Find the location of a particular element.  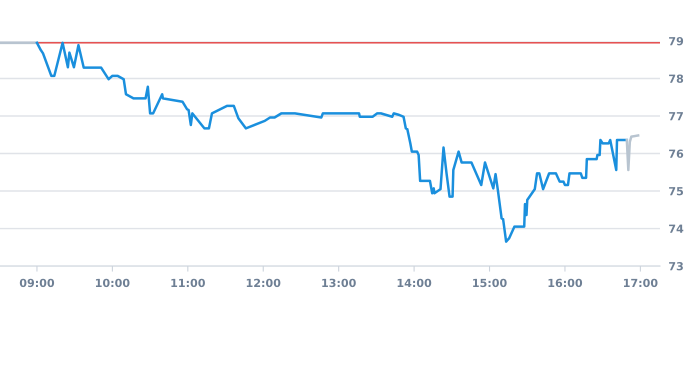

line-series is located at coordinates (633, 153).